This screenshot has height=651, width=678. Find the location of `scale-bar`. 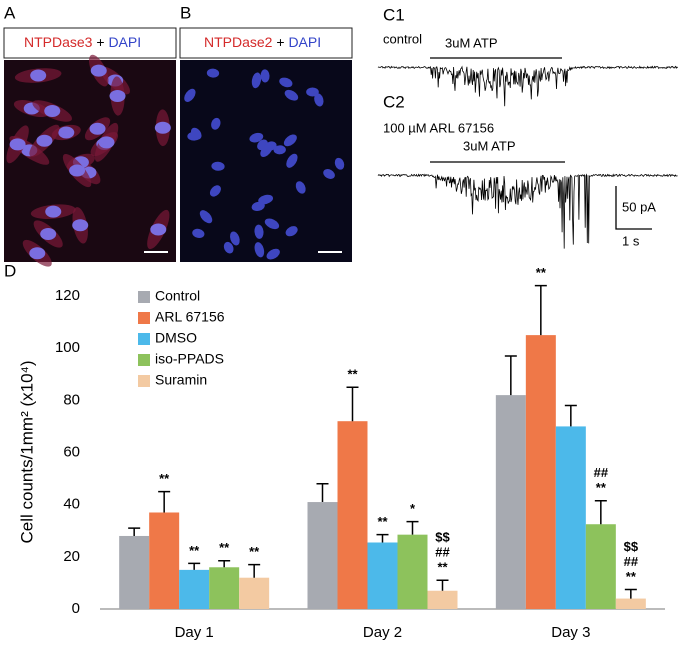

scale-bar is located at coordinates (633, 208).